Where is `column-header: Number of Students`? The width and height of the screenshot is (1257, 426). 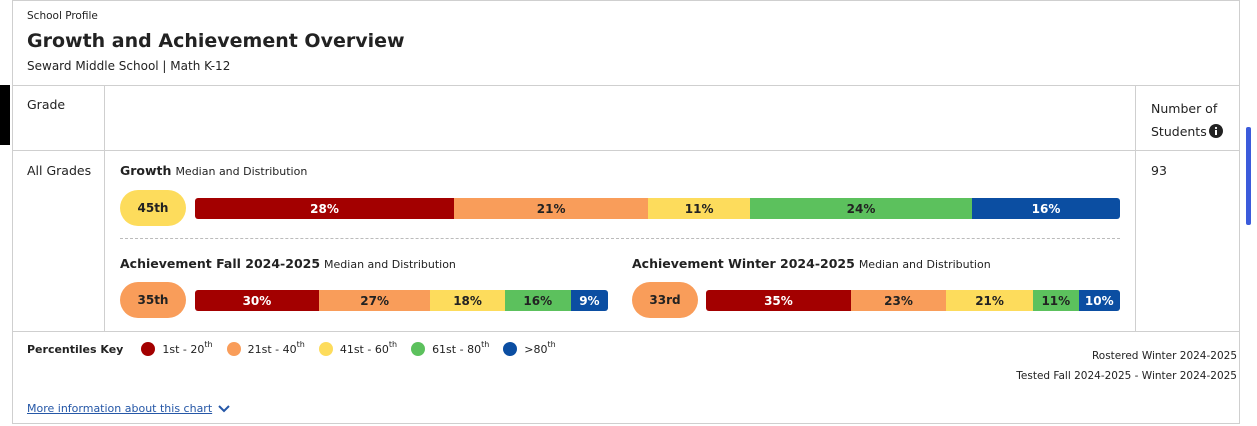 column-header: Number of Students is located at coordinates (1191, 120).